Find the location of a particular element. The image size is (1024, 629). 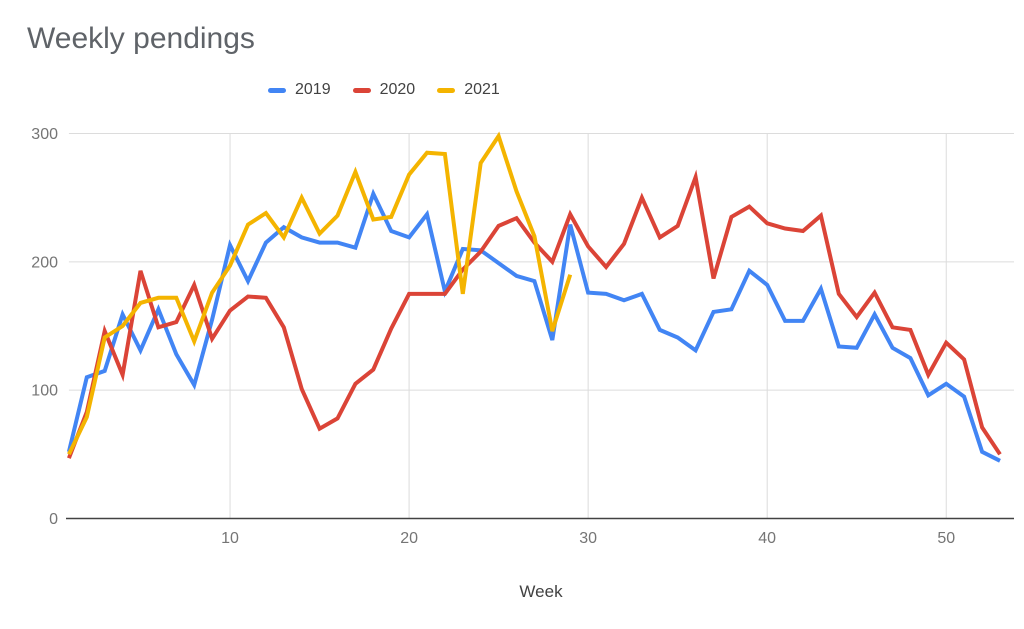

legend-item-2020: 2020 is located at coordinates (384, 90).